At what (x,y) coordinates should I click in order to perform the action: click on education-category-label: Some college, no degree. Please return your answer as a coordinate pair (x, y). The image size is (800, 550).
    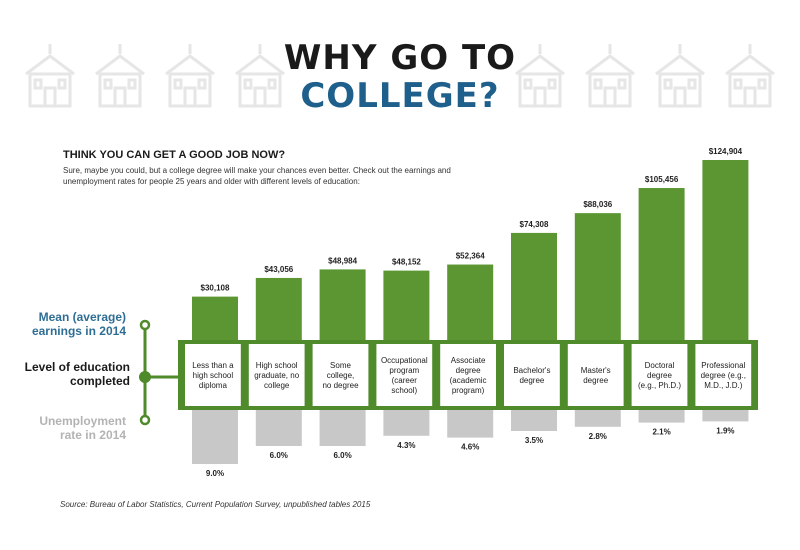
    Looking at the image, I should click on (340, 375).